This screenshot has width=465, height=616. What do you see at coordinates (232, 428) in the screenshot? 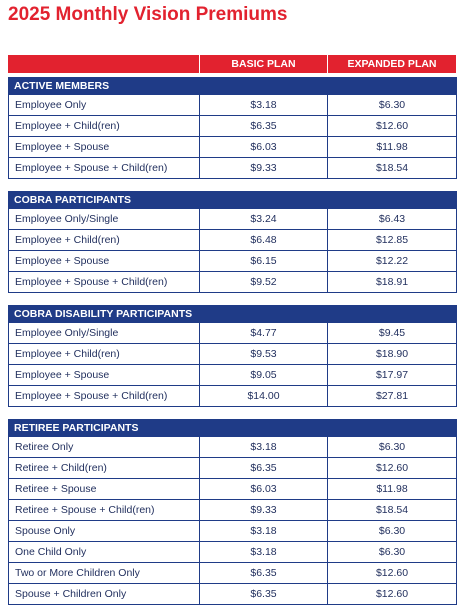
I see `section-header: RETIREE PARTICIPANTS` at bounding box center [232, 428].